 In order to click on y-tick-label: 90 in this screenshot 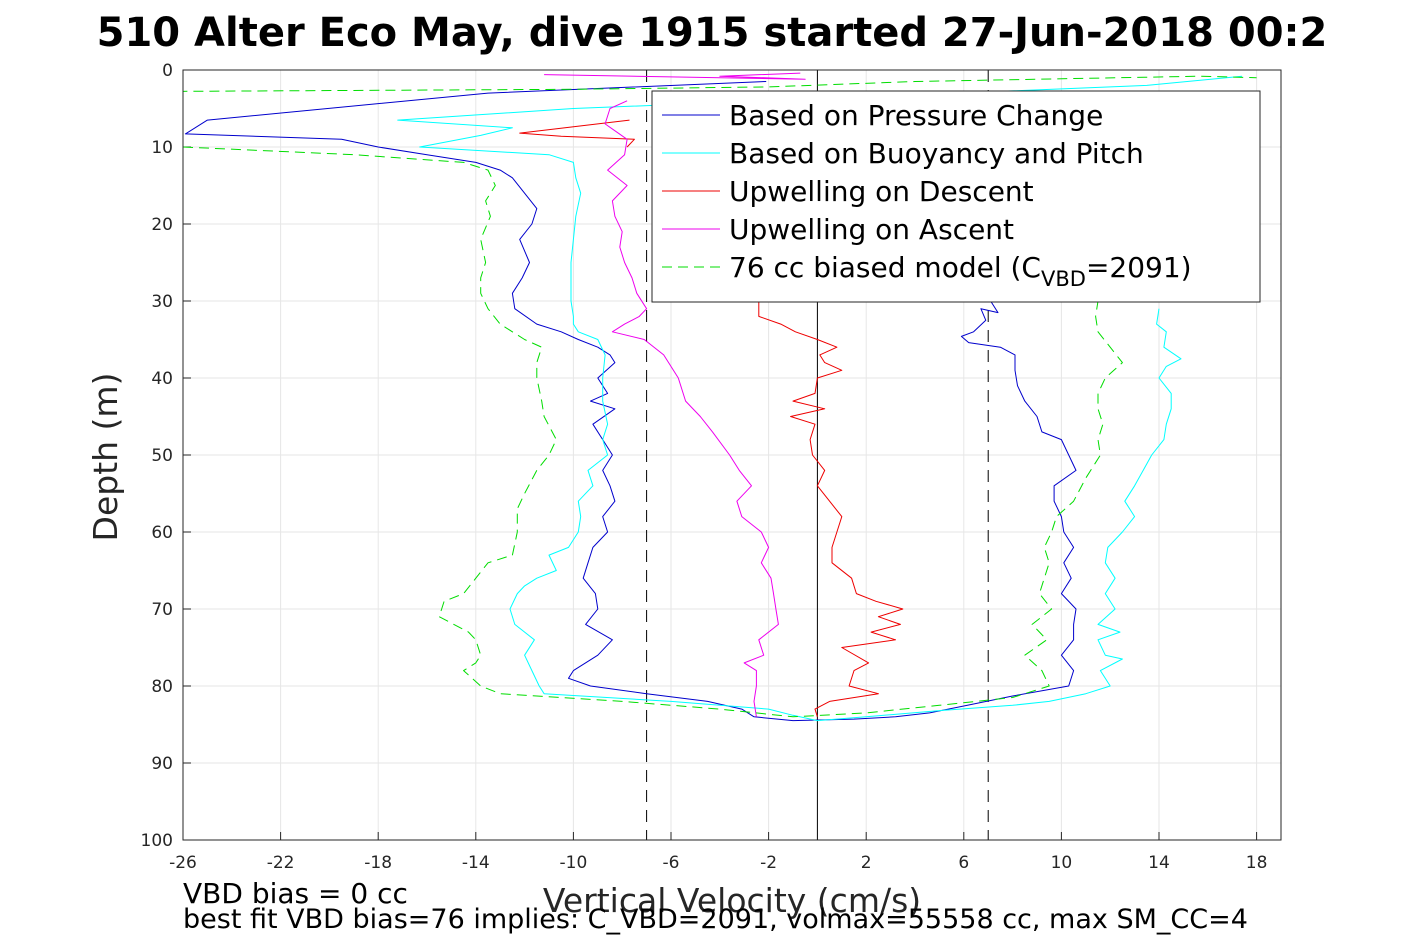, I will do `click(162, 764)`.